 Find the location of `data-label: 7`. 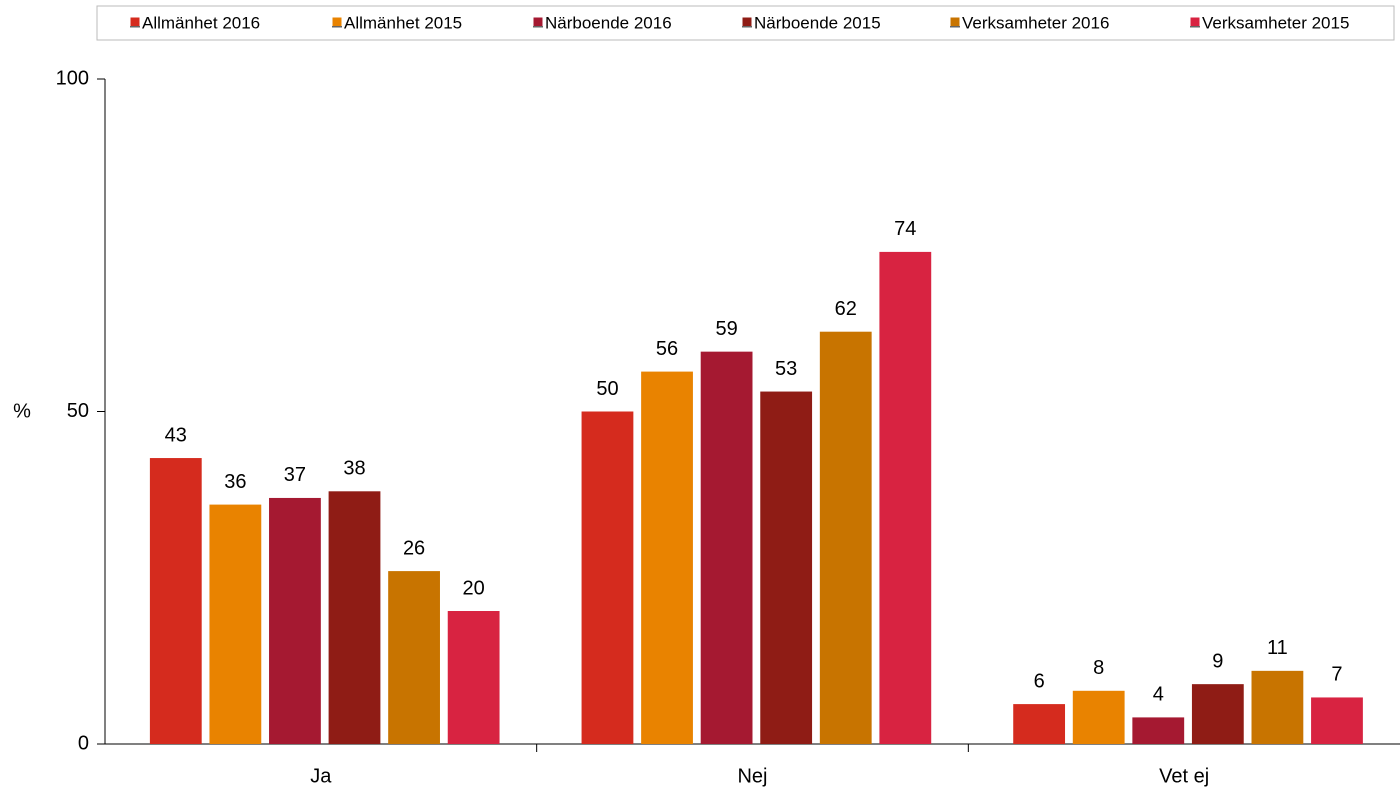

data-label: 7 is located at coordinates (1336, 675).